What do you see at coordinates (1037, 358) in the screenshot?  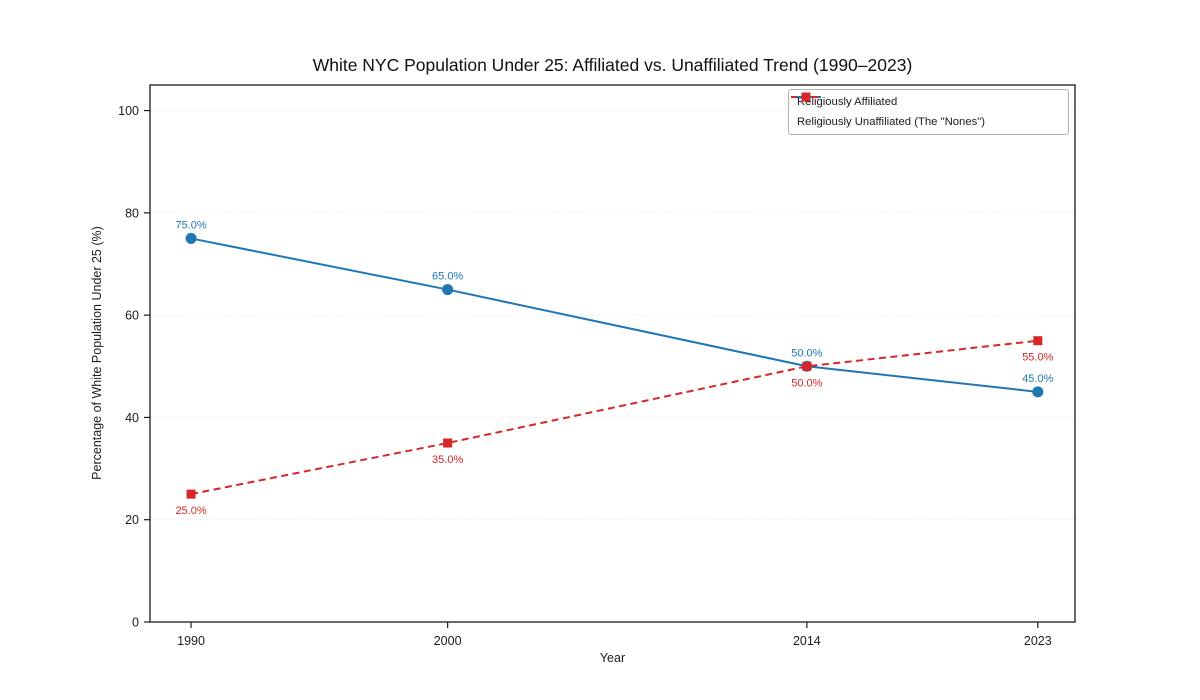 I see `point-label: 55.0%` at bounding box center [1037, 358].